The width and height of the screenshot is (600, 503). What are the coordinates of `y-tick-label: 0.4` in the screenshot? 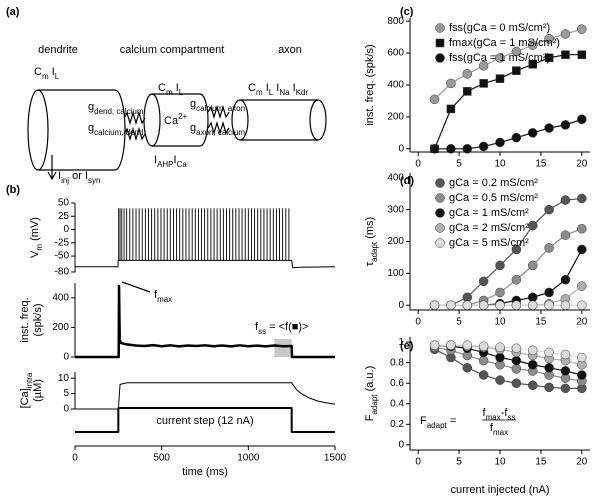 It's located at (397, 403).